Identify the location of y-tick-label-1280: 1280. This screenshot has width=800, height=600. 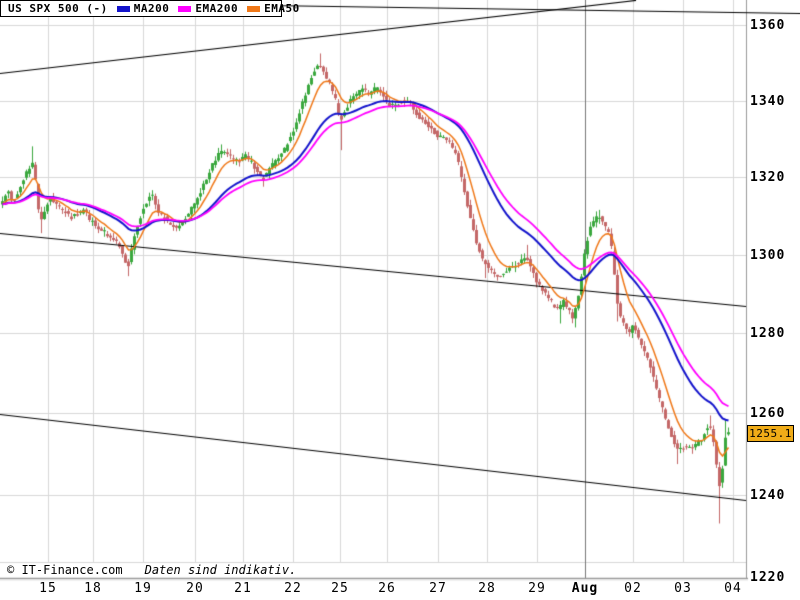
(768, 334).